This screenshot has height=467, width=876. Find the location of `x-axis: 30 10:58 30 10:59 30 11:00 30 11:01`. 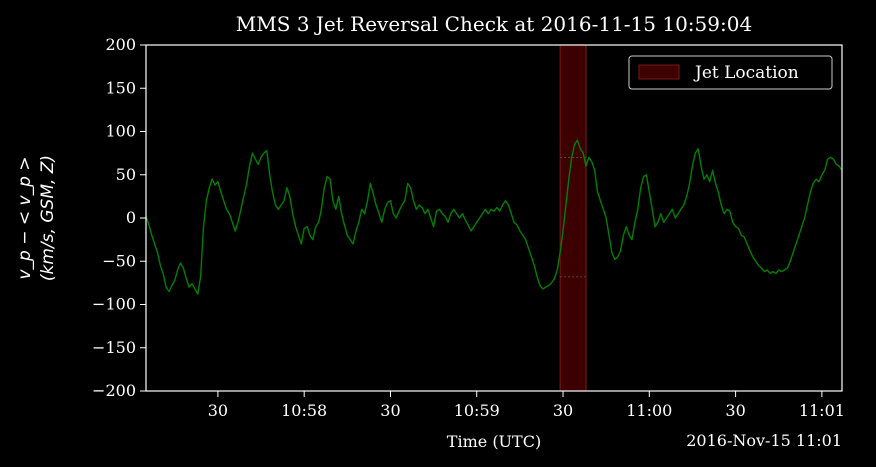

x-axis: 30 10:58 30 10:59 30 11:00 30 11:01 is located at coordinates (526, 405).